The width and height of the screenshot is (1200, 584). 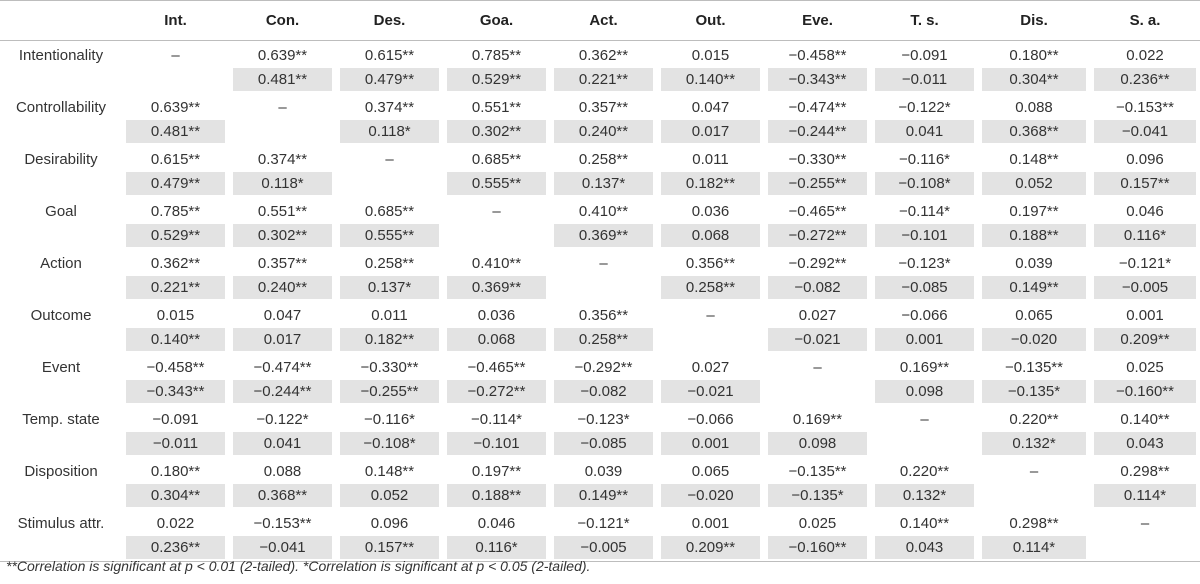 I want to click on table-cell: 0.065, so click(x=1034, y=314).